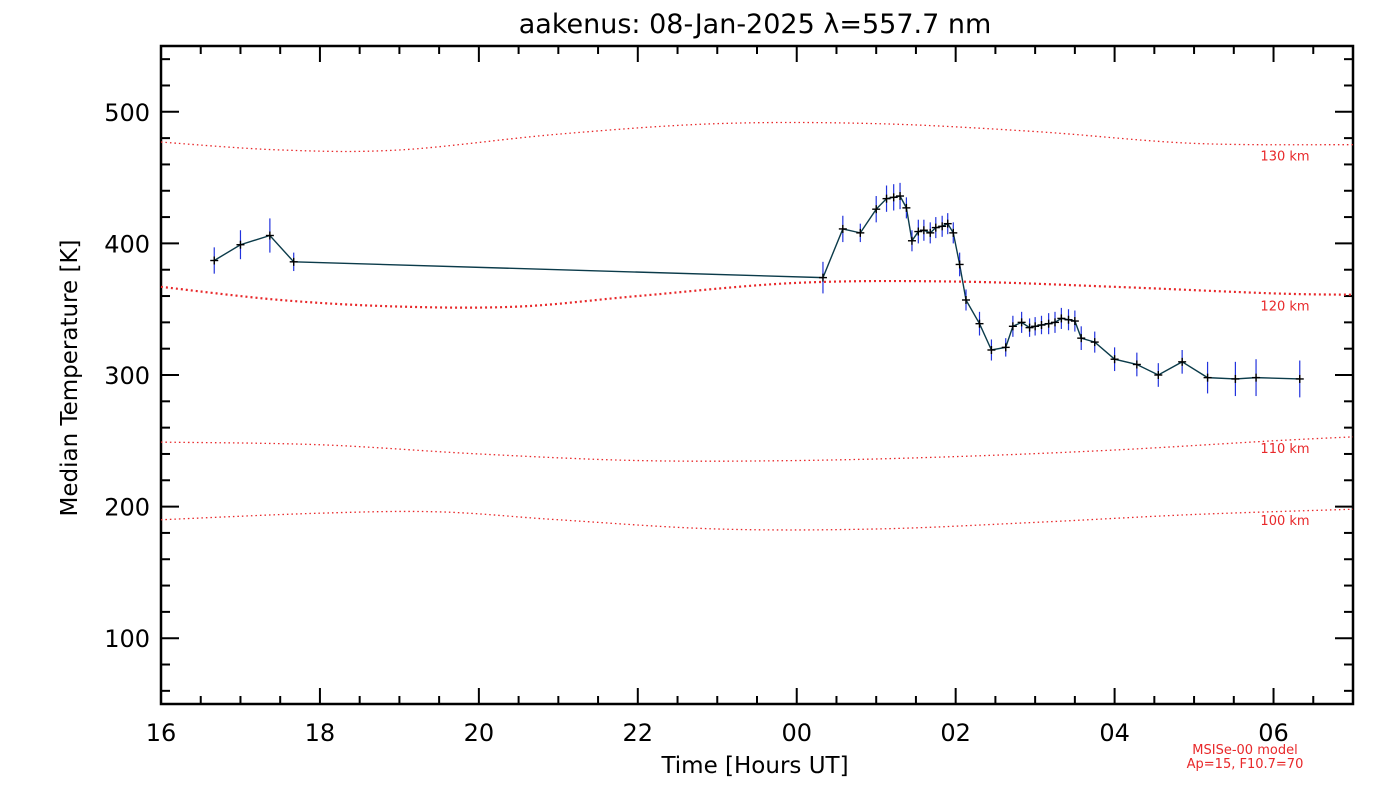  I want to click on y-axis-label: Median Temperature [K], so click(70, 378).